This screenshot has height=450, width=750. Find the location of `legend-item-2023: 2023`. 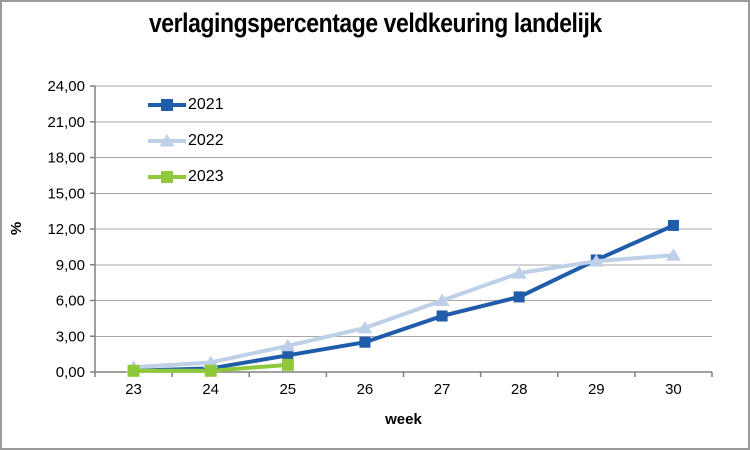

legend-item-2023: 2023 is located at coordinates (186, 177).